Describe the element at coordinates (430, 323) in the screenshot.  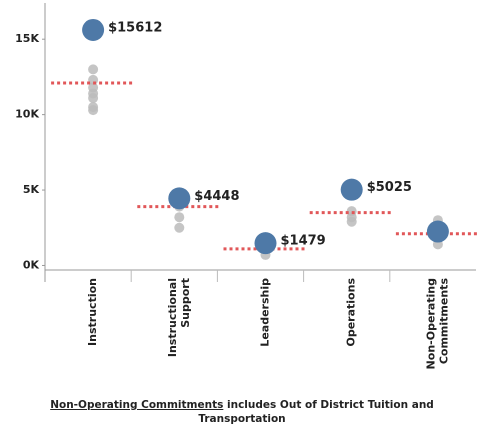
I see `x-tick-label-line: Non-Operating` at that location.